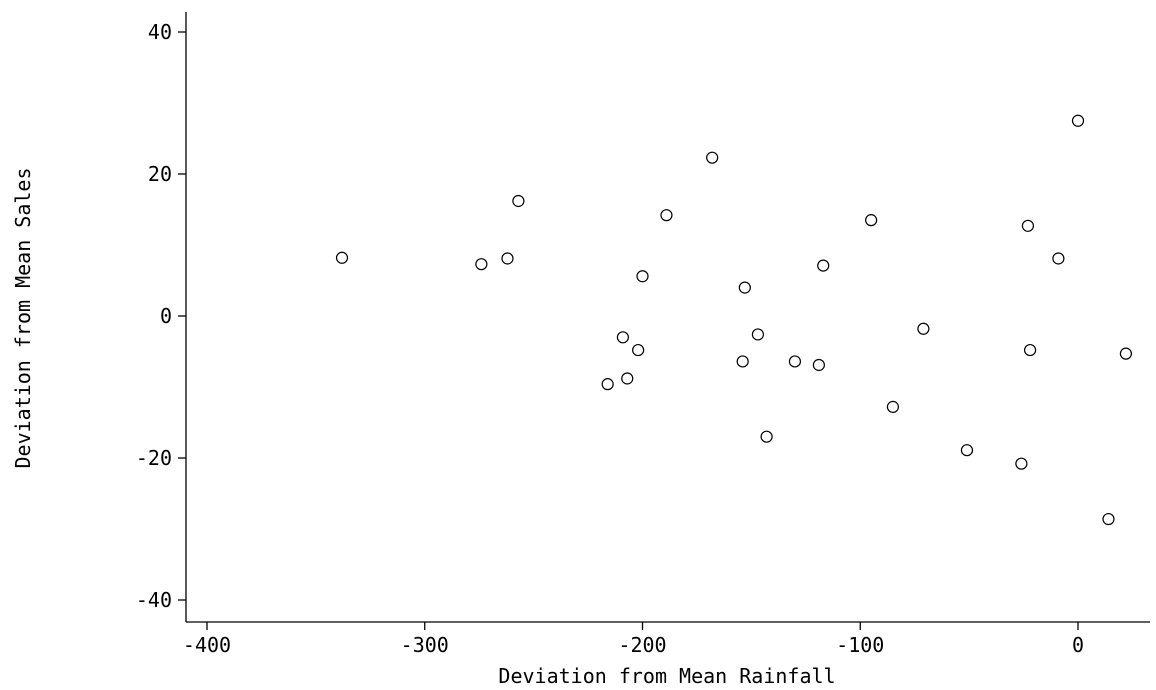 This screenshot has height=690, width=1156. Describe the element at coordinates (425, 645) in the screenshot. I see `x-tick-label: -300` at that location.